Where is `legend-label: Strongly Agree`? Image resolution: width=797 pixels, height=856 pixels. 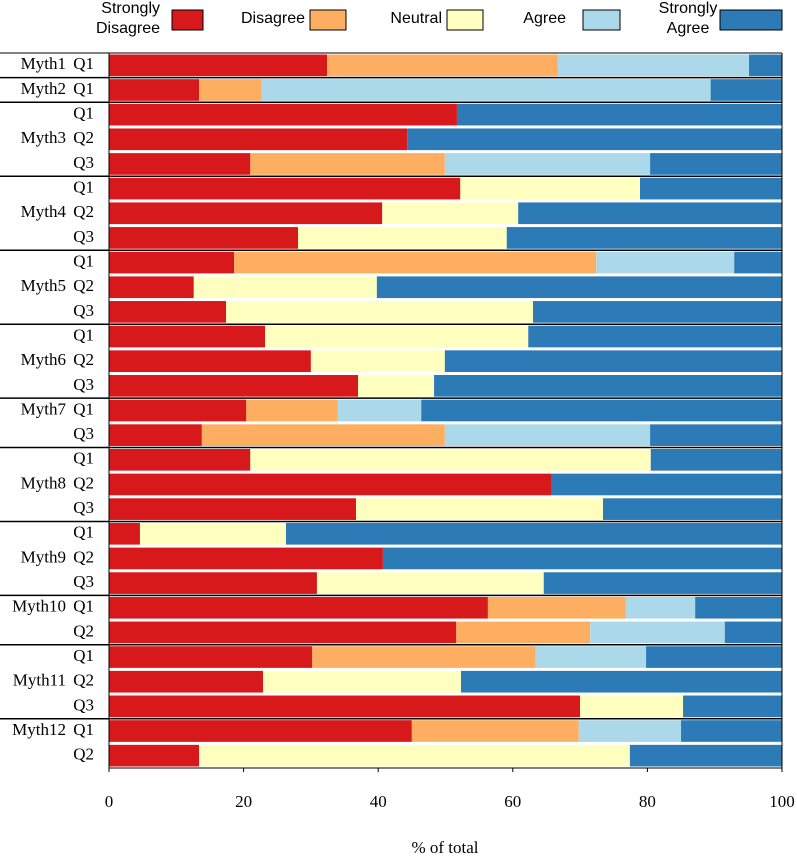 legend-label: Strongly Agree is located at coordinates (688, 18).